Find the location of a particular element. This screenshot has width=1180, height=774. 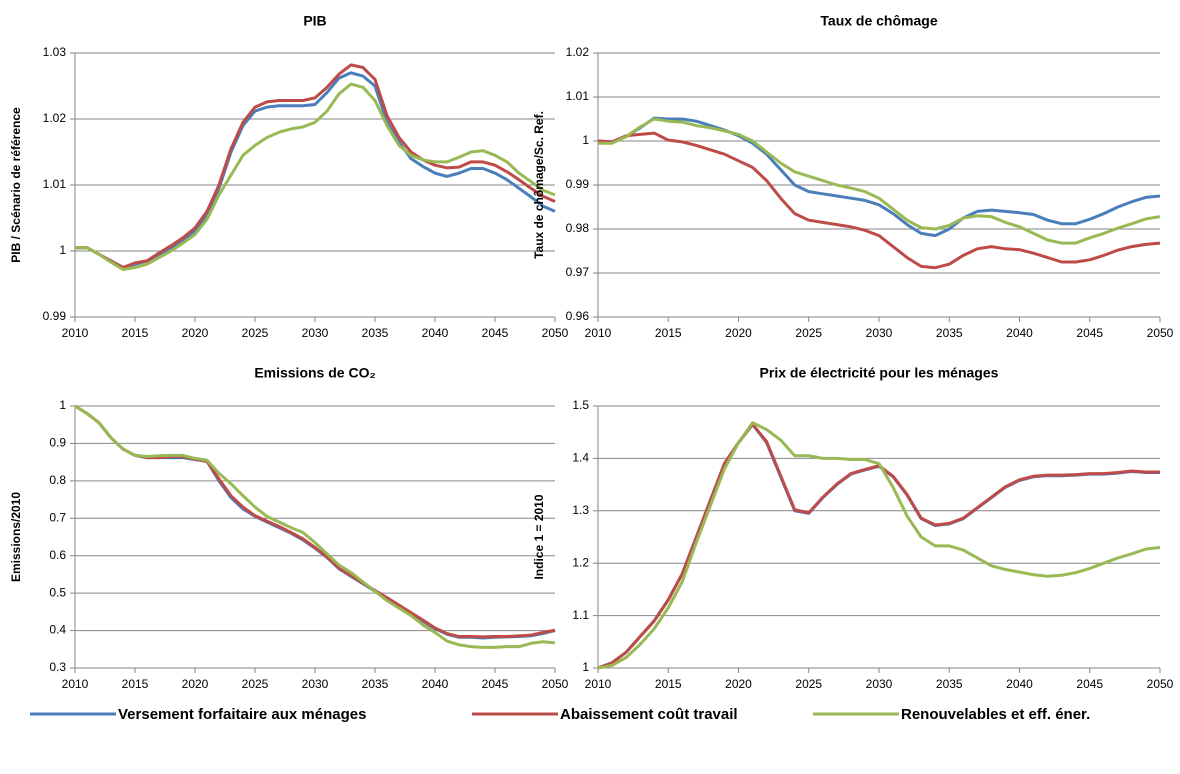

y-tick-label: 0.3 is located at coordinates (57, 667).